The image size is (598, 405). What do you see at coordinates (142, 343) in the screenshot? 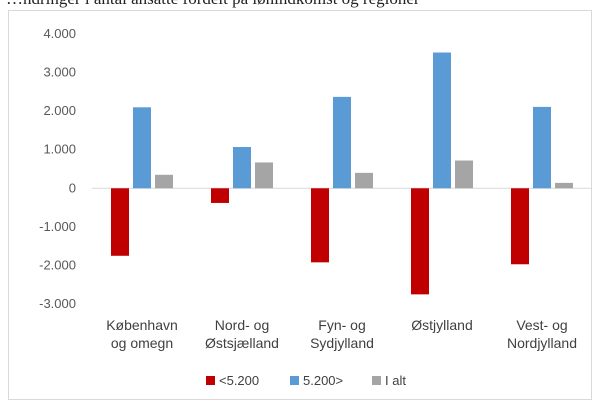
I see `category-label: og omegn` at bounding box center [142, 343].